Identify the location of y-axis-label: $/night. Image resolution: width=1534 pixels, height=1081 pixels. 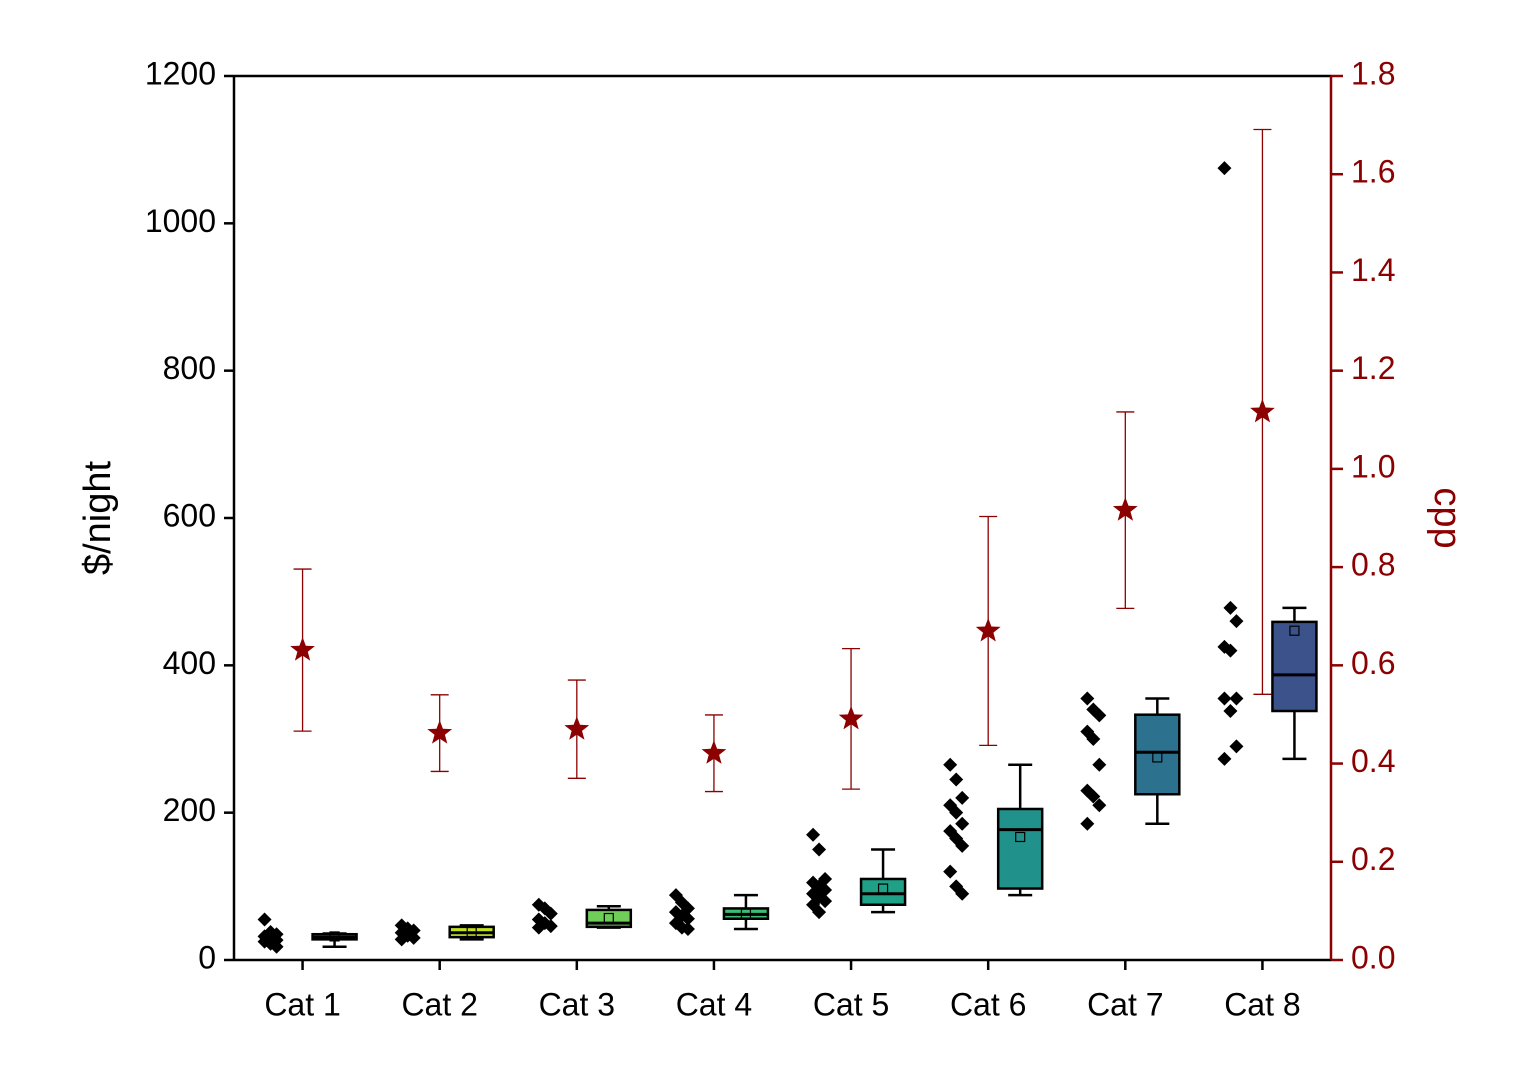
(98, 518).